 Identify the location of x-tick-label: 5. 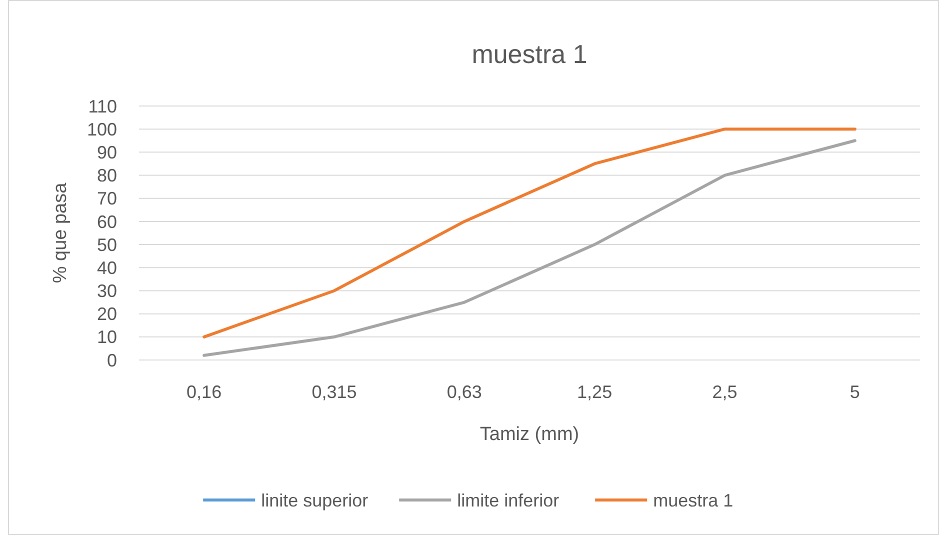
(855, 392).